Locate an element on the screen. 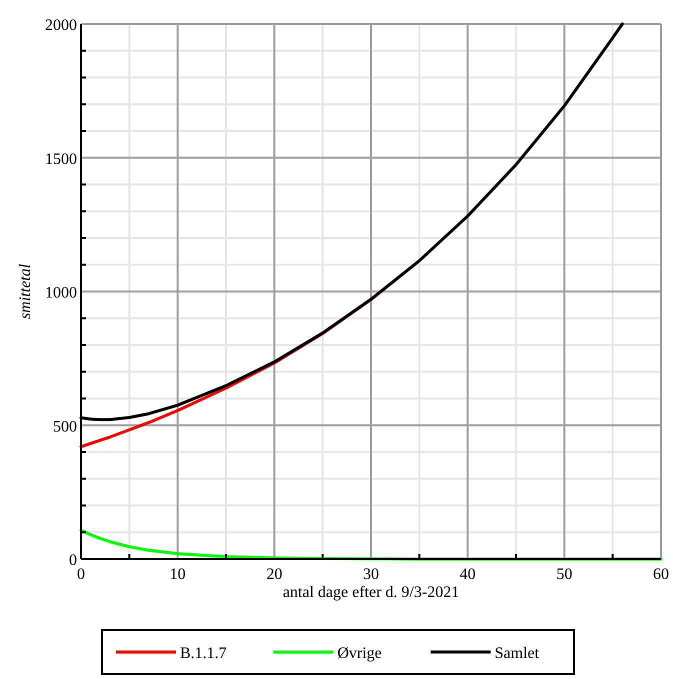 The image size is (673, 679). x-tick-label: 20 is located at coordinates (274, 574).